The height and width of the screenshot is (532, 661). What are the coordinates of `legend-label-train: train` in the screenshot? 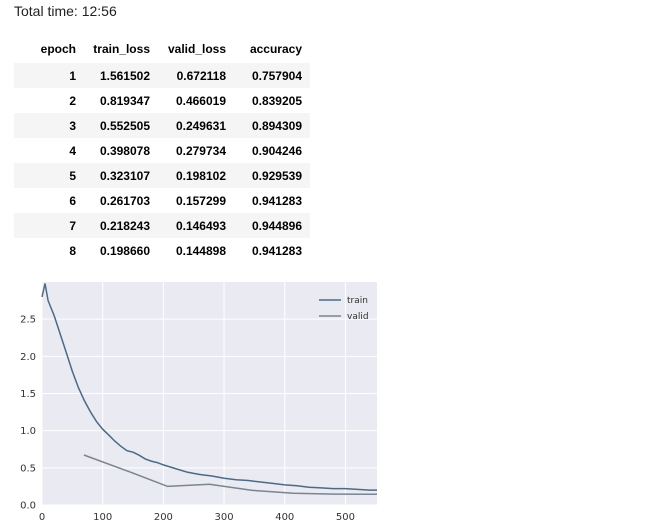 It's located at (357, 301).